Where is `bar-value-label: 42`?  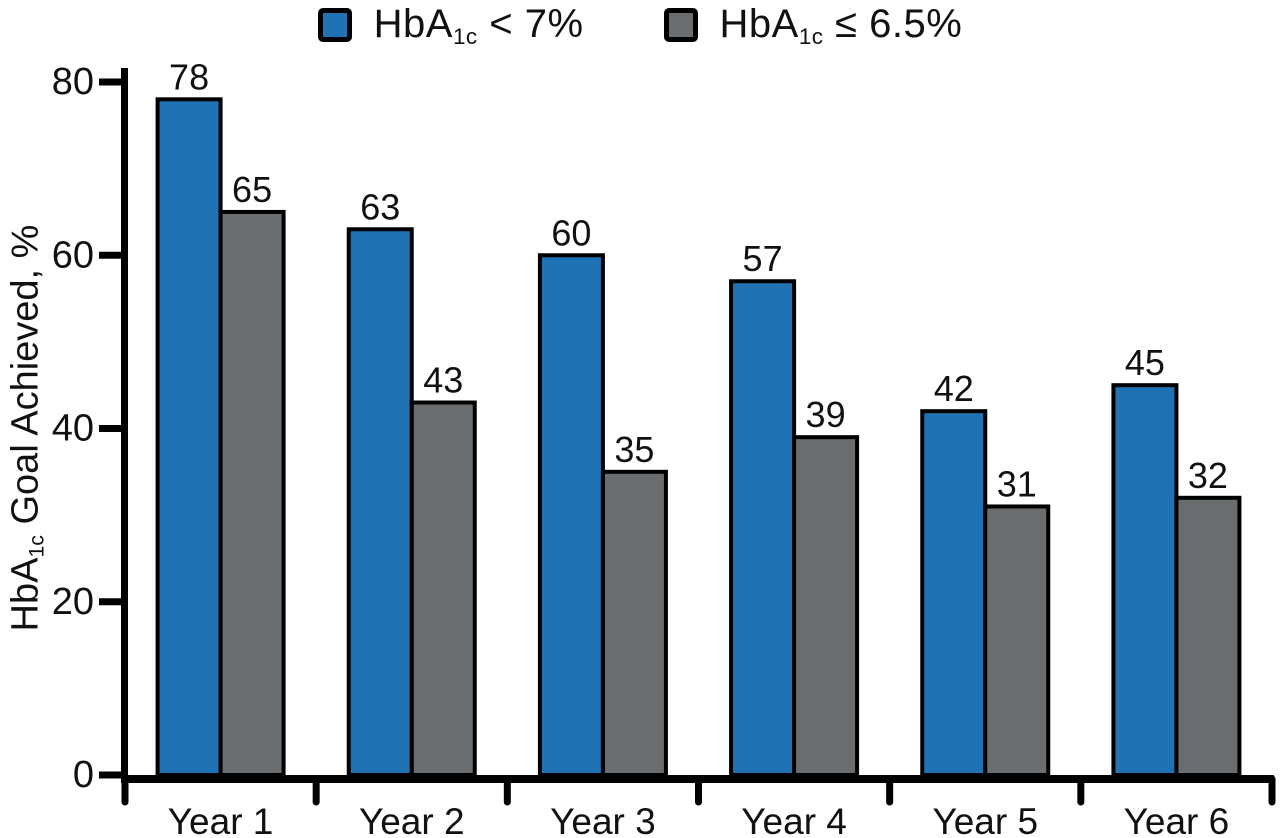 bar-value-label: 42 is located at coordinates (954, 388).